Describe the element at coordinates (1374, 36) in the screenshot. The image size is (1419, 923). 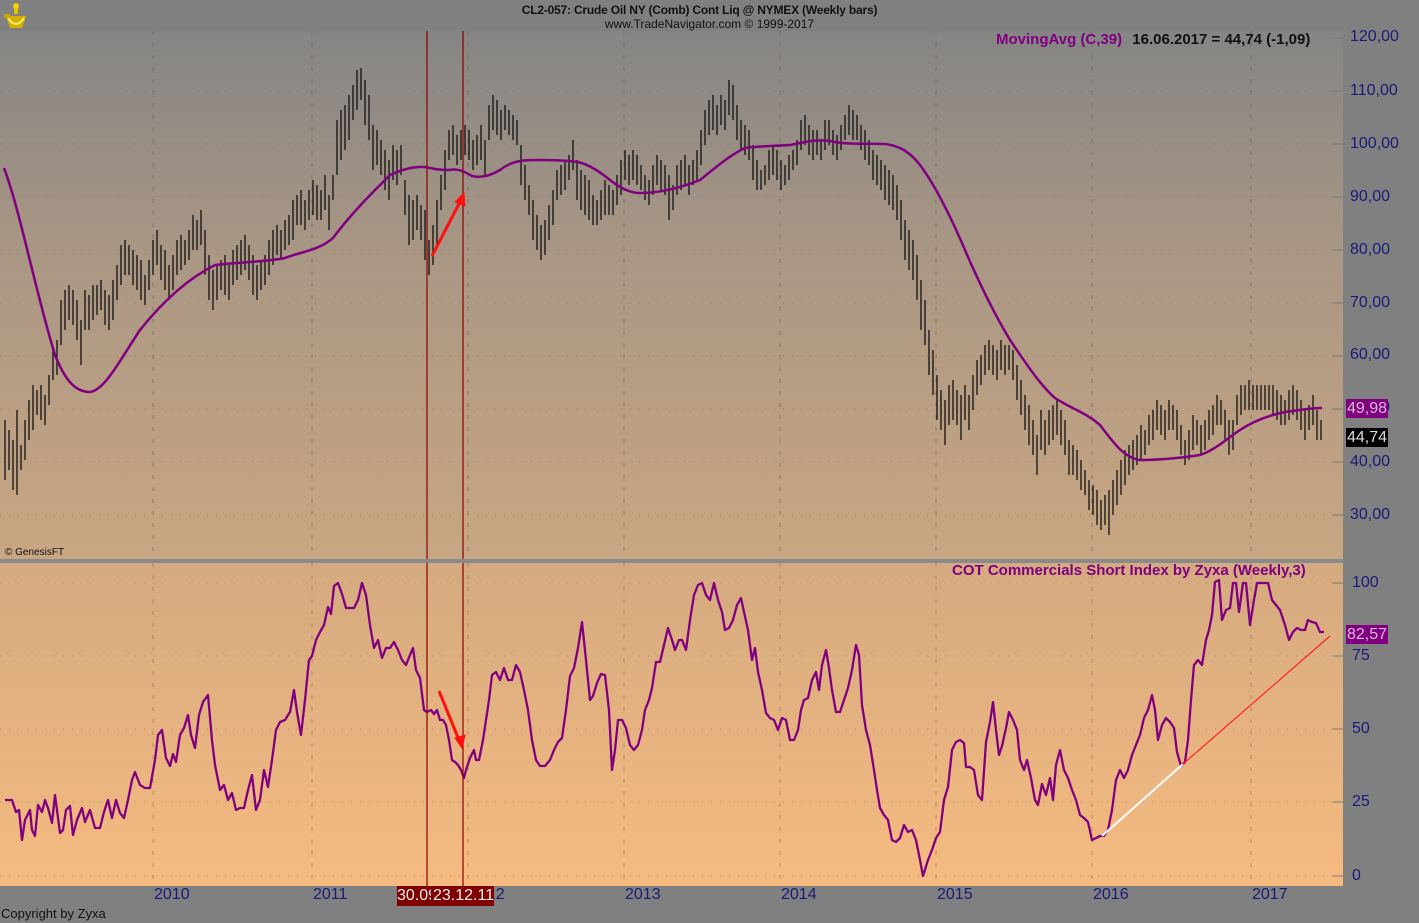
I see `price-tick-120: 120,00` at that location.